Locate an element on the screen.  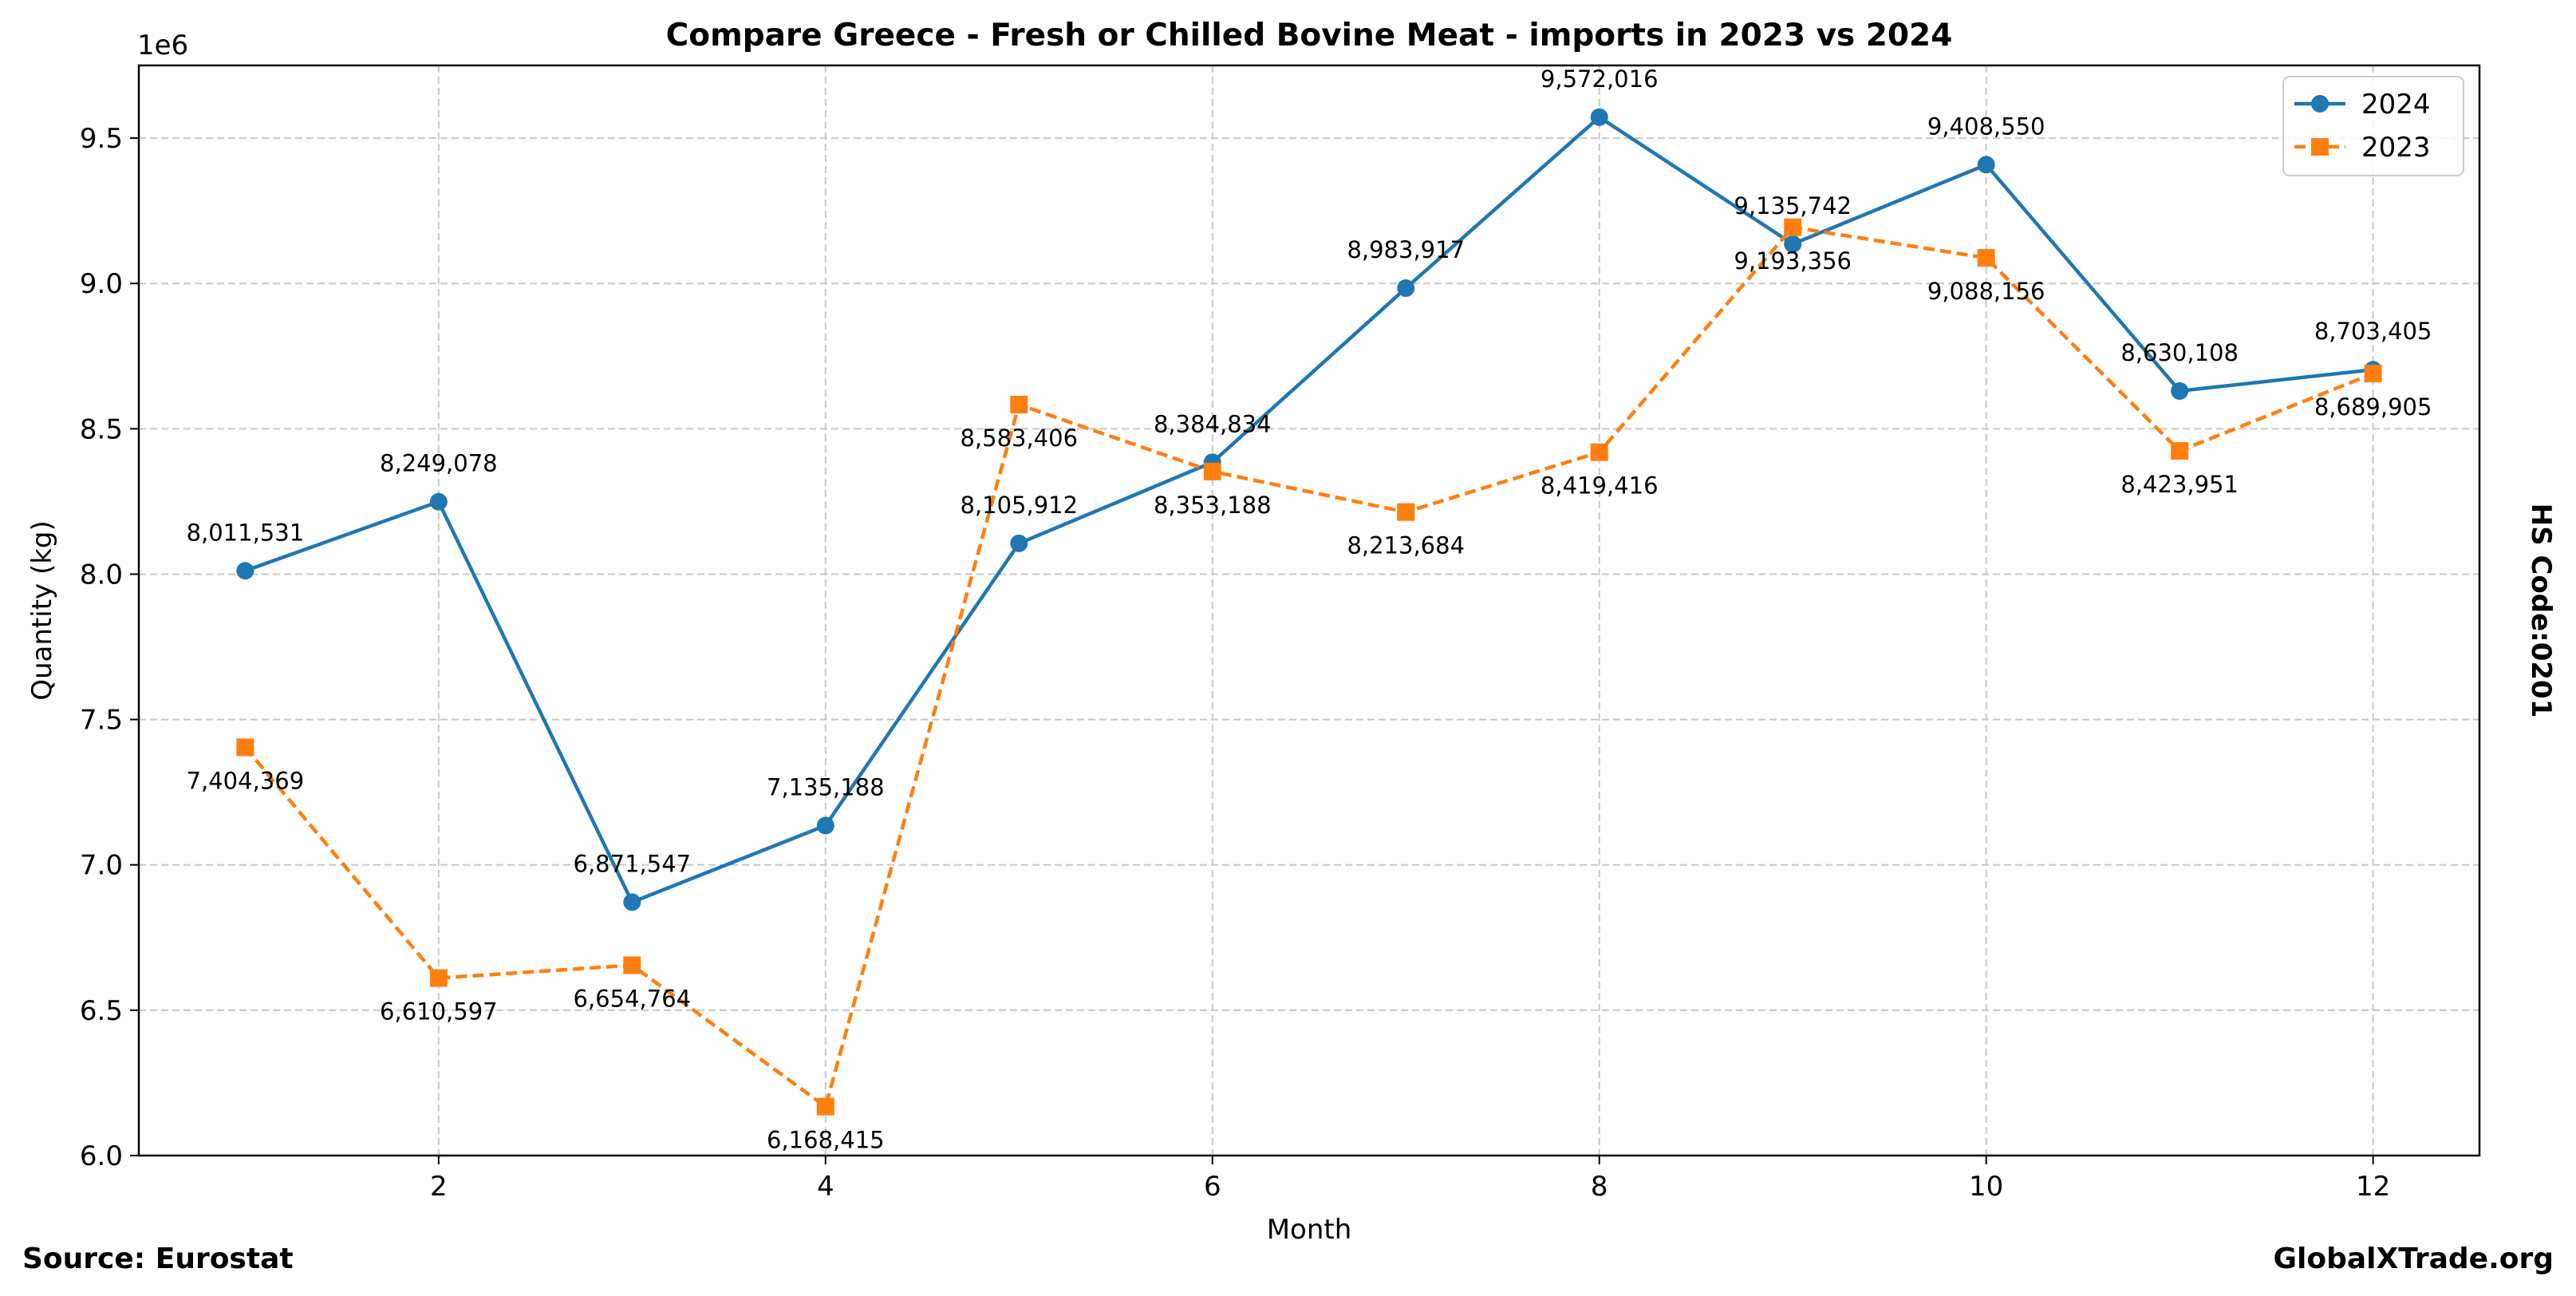
data-label-2023: 8,353,188 is located at coordinates (1213, 506).